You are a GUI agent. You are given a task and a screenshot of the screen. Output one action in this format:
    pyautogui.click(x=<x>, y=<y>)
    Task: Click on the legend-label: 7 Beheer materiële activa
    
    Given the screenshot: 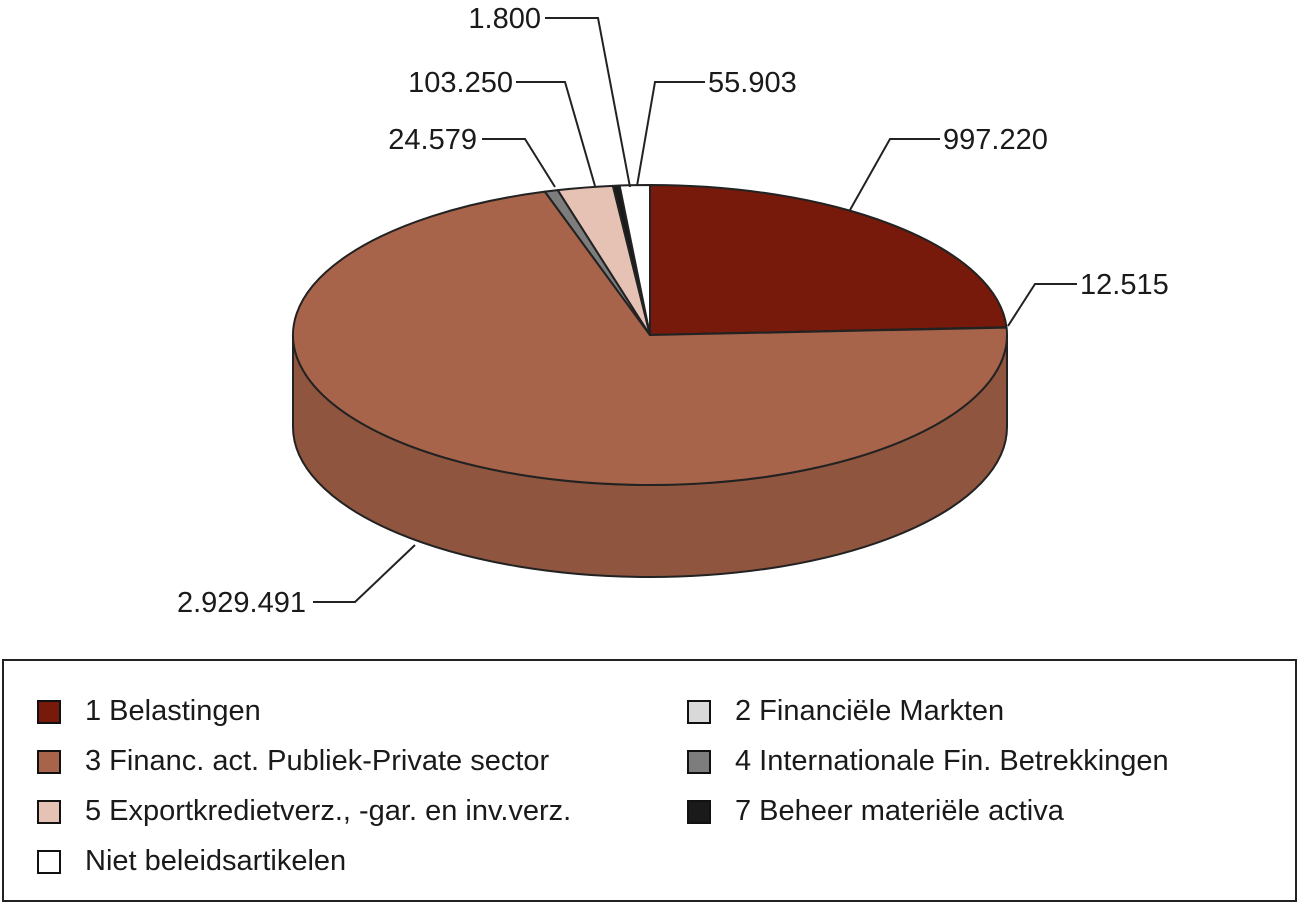 What is the action you would take?
    pyautogui.click(x=899, y=811)
    